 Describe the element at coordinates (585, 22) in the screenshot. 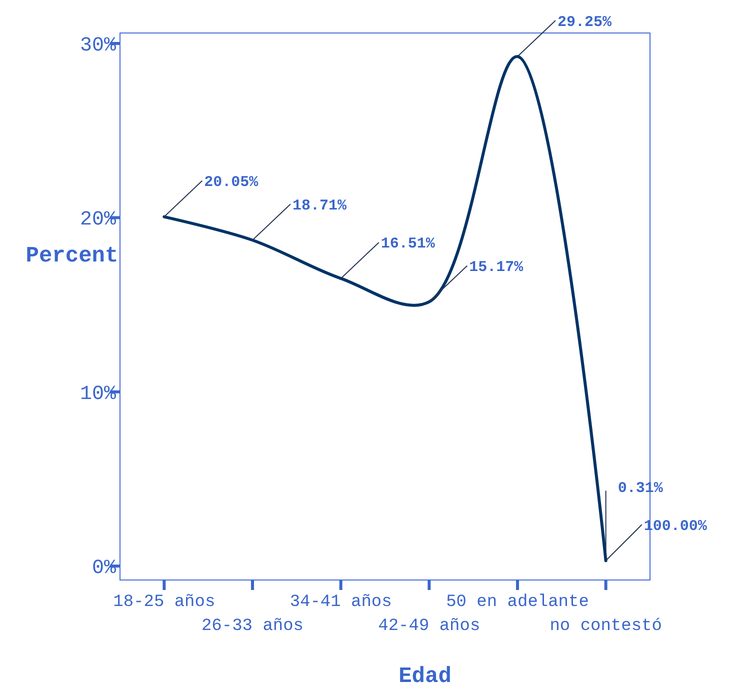

I see `data-label: 29.25%` at that location.